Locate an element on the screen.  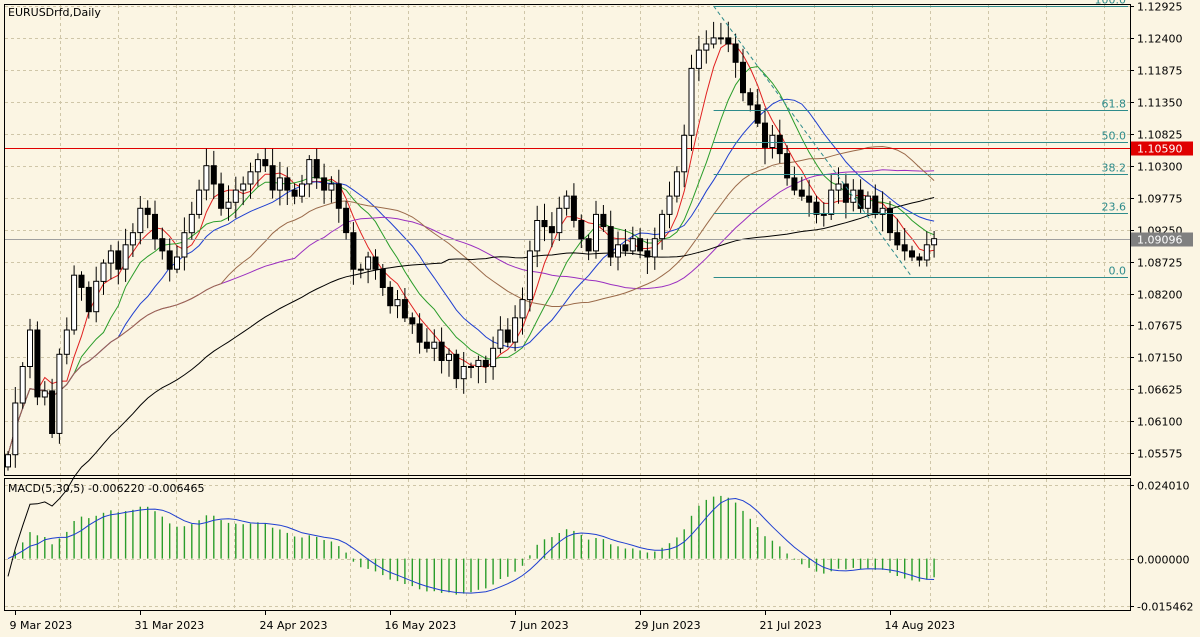
price-tick-label: 1.10825 is located at coordinates (1160, 135).